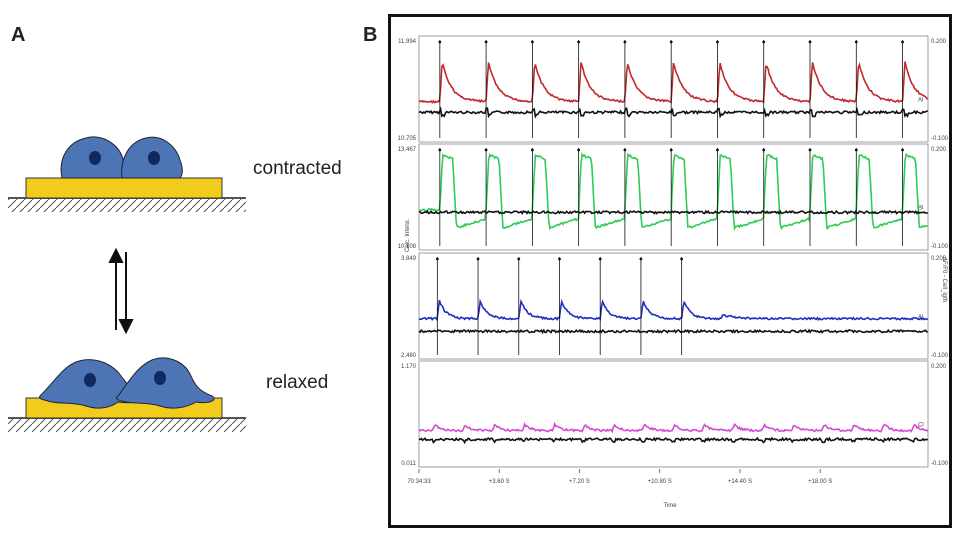 The height and width of the screenshot is (540, 960). What do you see at coordinates (409, 367) in the screenshot?
I see `left-axis-top: 1.170` at bounding box center [409, 367].